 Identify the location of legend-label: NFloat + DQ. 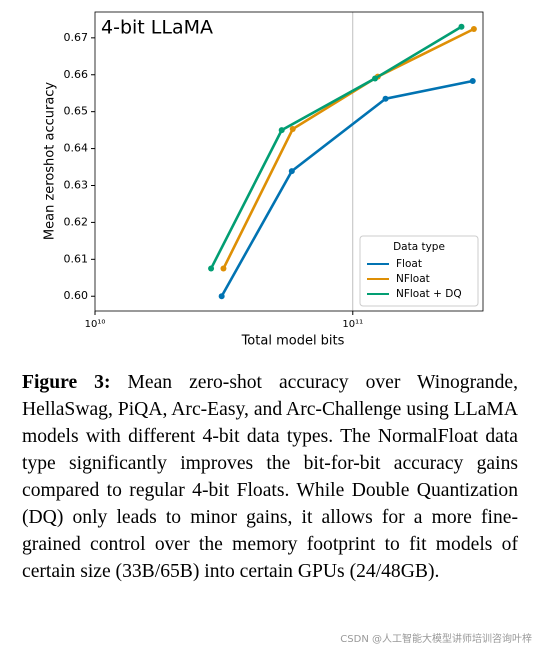
(429, 294).